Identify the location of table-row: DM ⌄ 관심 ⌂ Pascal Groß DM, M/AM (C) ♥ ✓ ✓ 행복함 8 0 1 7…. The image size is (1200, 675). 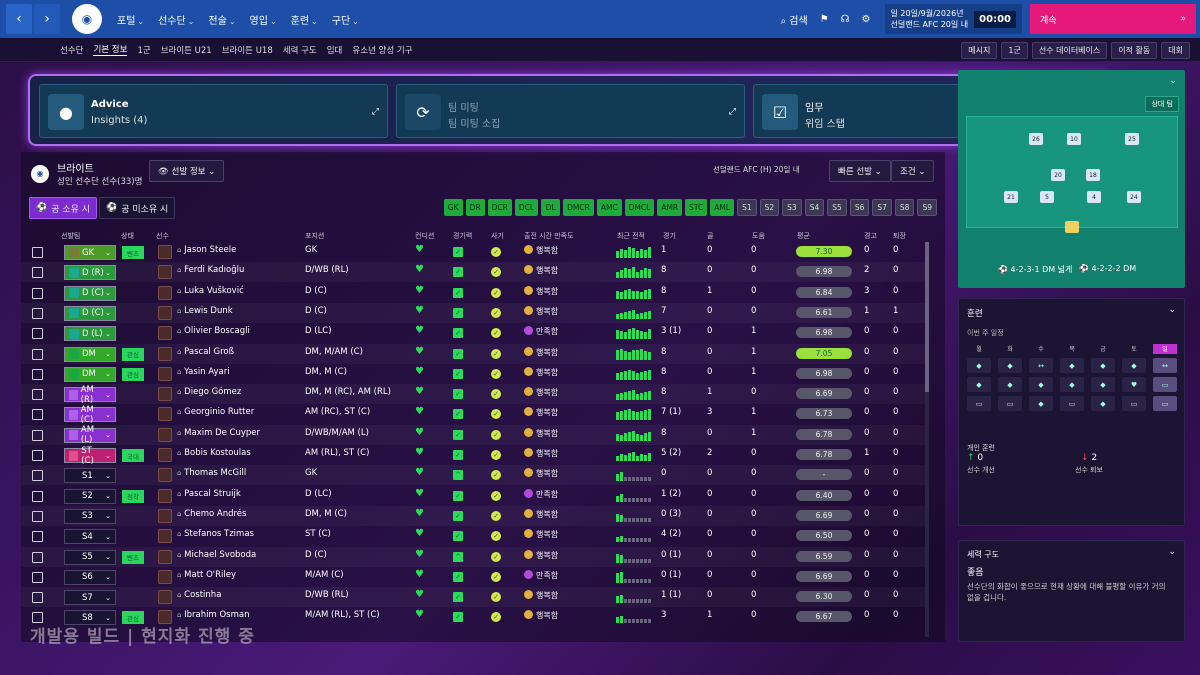
(473, 353).